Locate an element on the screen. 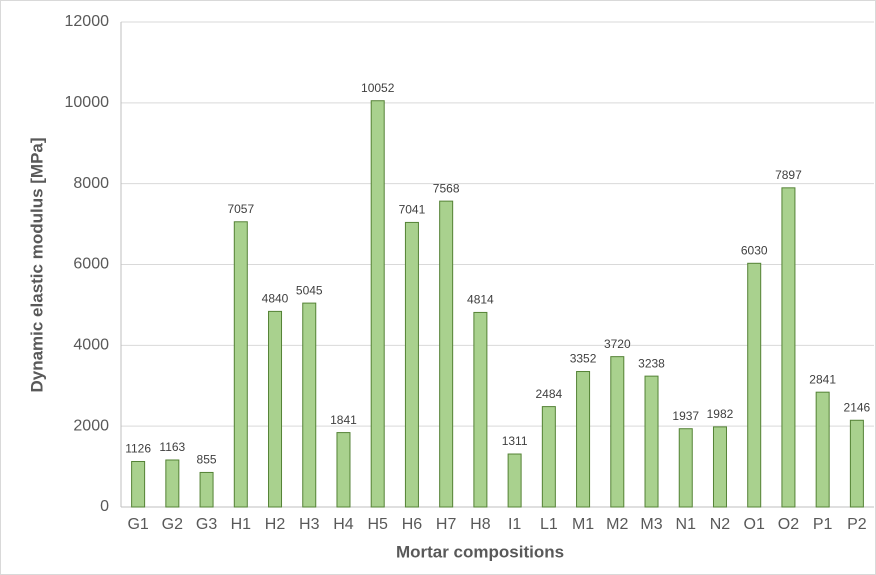  data-label: 3720 is located at coordinates (617, 344).